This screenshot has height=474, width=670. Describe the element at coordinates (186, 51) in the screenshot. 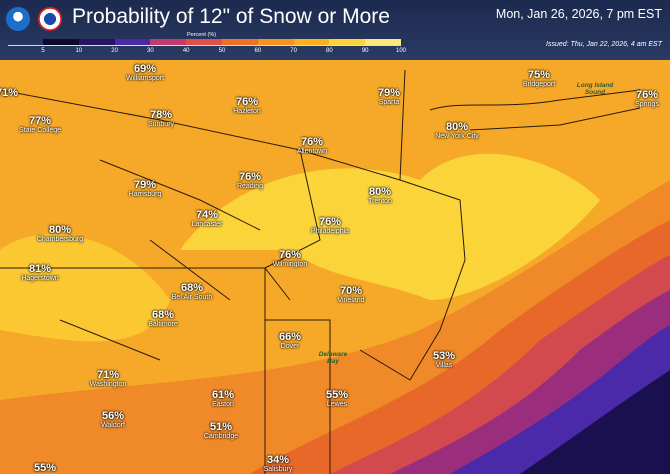

I see `legend-tick: 40` at that location.